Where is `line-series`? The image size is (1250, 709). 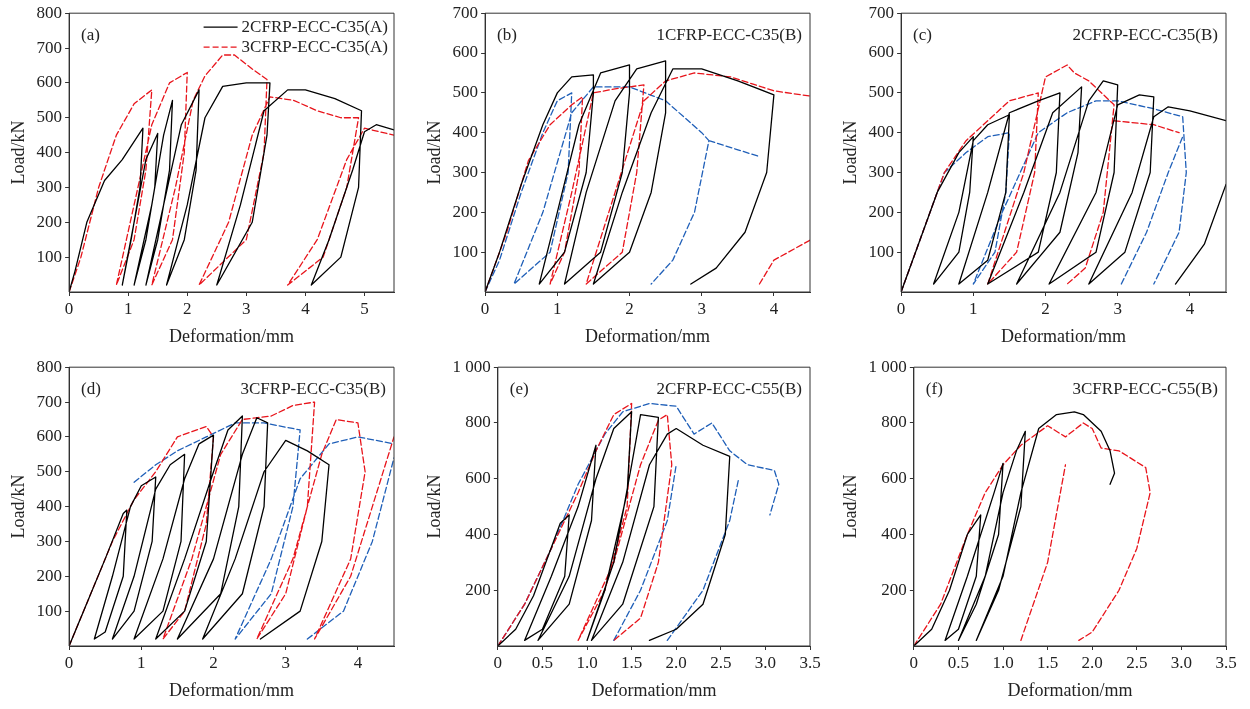
line-series is located at coordinates (585, 524).